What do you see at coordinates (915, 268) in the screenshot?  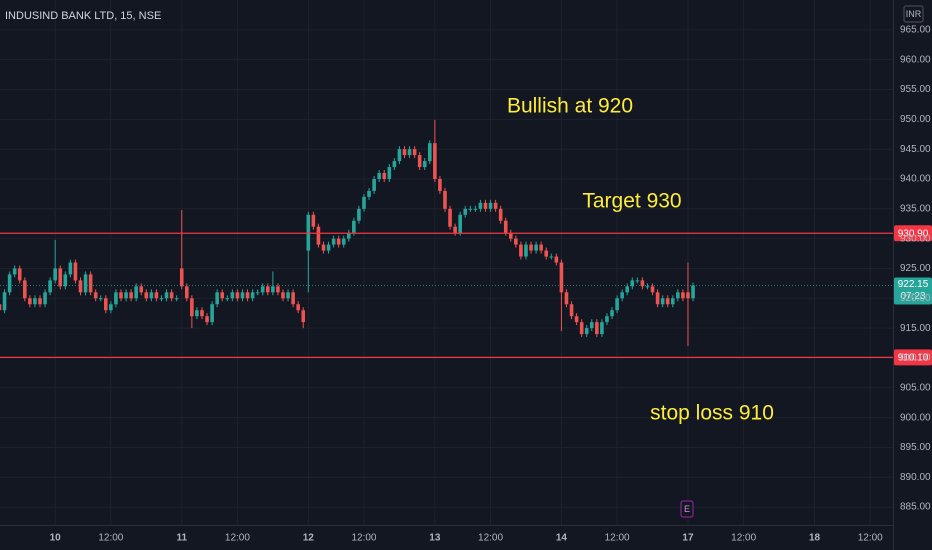 I see `y-tick-label: 925.00` at bounding box center [915, 268].